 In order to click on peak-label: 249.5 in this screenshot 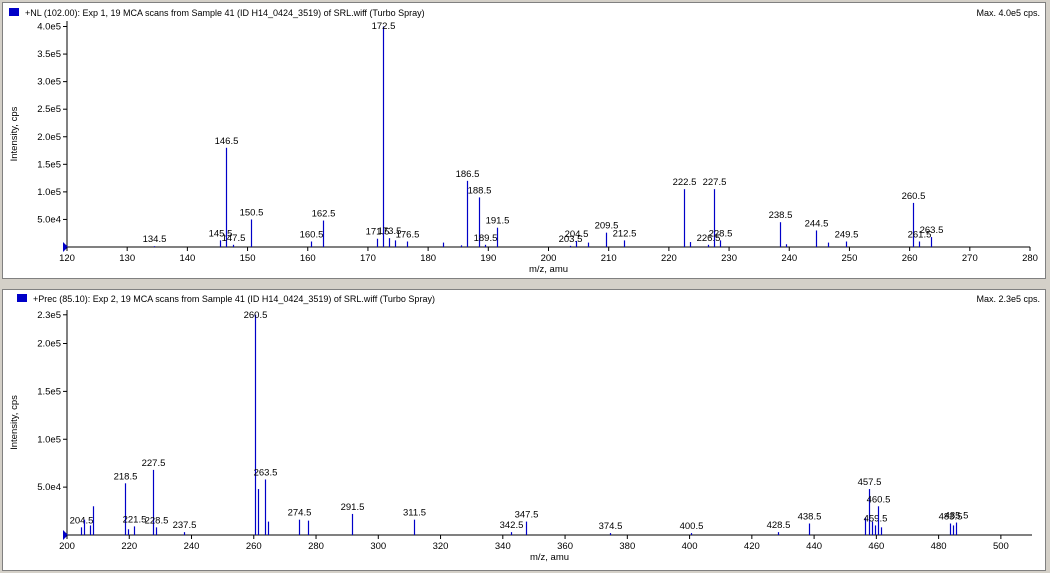, I will do `click(847, 234)`.